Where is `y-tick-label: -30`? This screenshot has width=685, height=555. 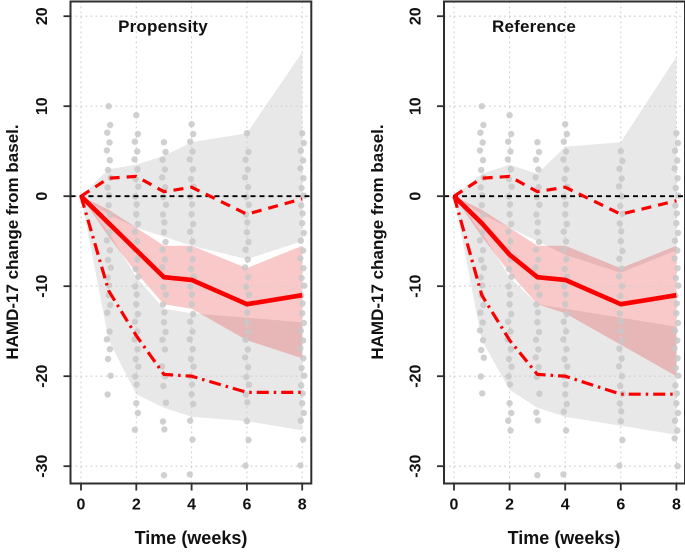
y-tick-label: -30 is located at coordinates (42, 466).